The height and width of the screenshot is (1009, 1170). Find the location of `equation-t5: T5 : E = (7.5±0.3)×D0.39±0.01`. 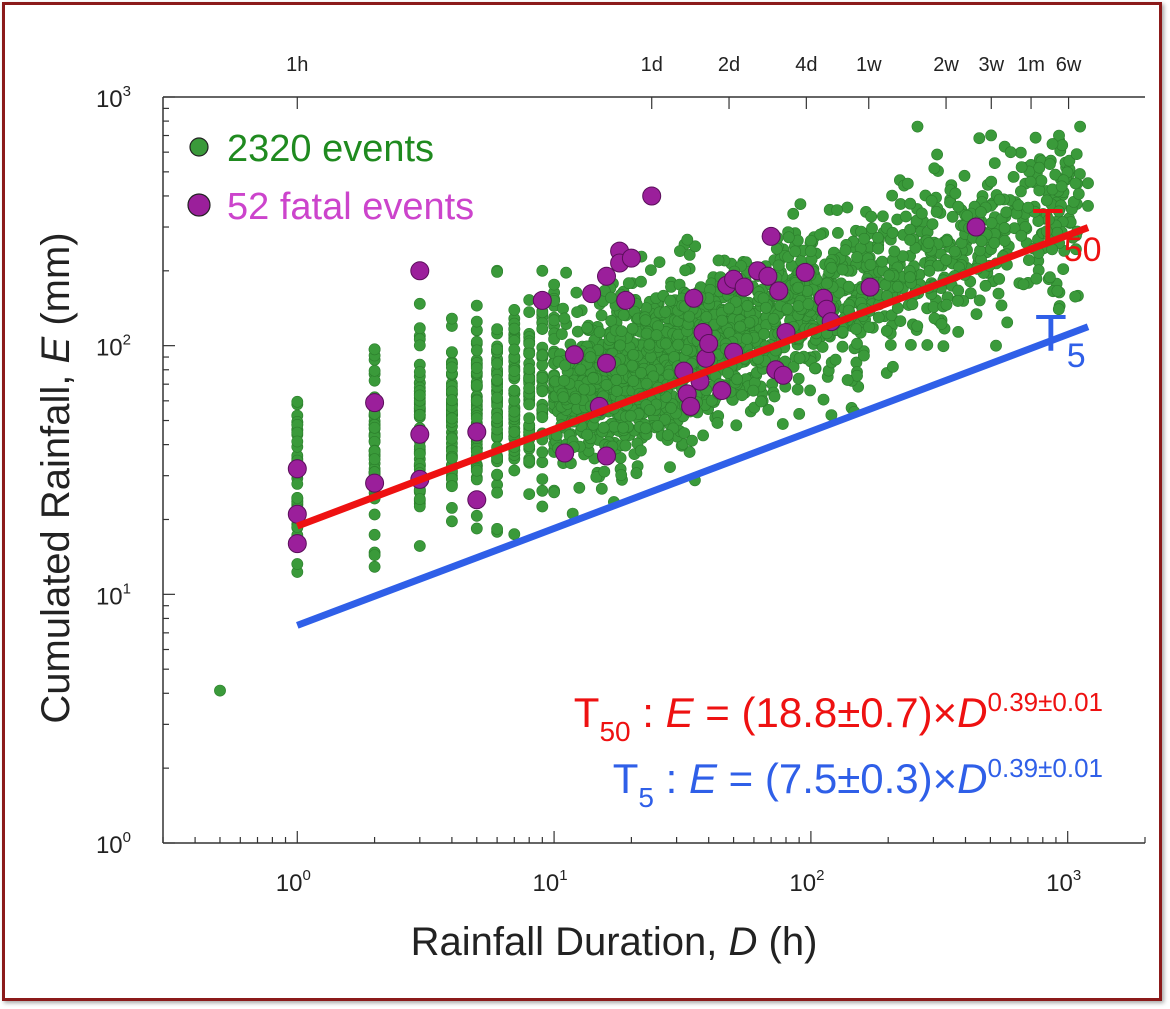

equation-t5: T5 : E = (7.5±0.3)×D0.39±0.01 is located at coordinates (858, 783).